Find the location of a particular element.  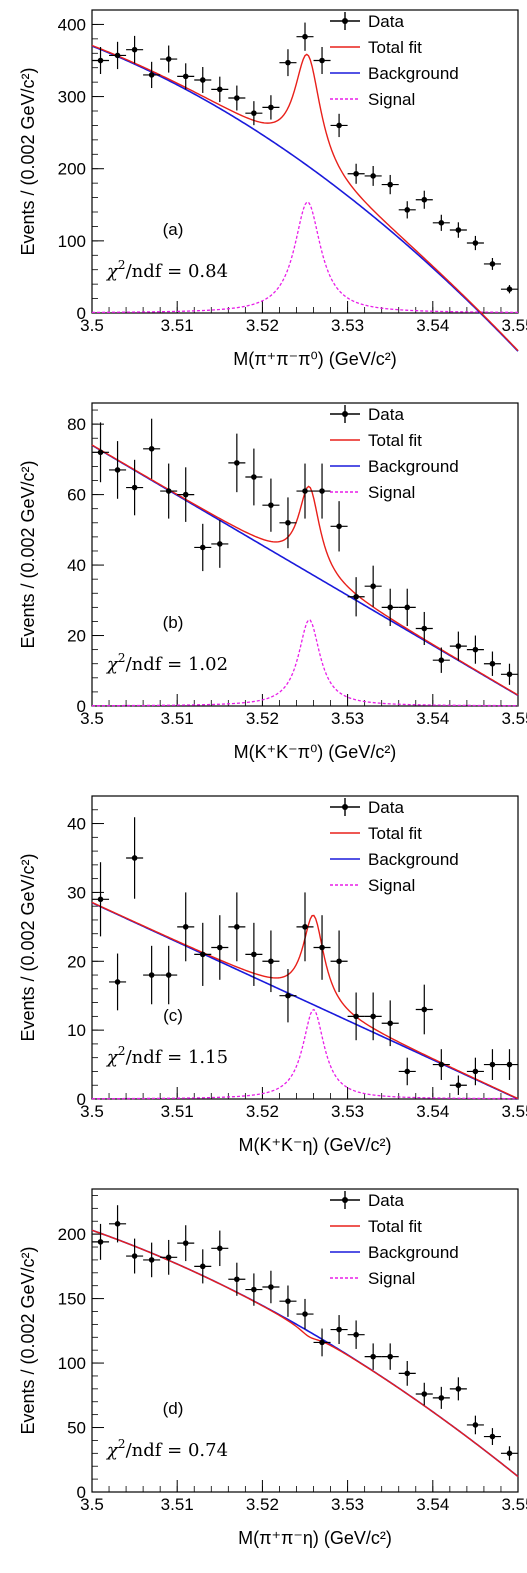

y-tick-label: 200 is located at coordinates (72, 1234).